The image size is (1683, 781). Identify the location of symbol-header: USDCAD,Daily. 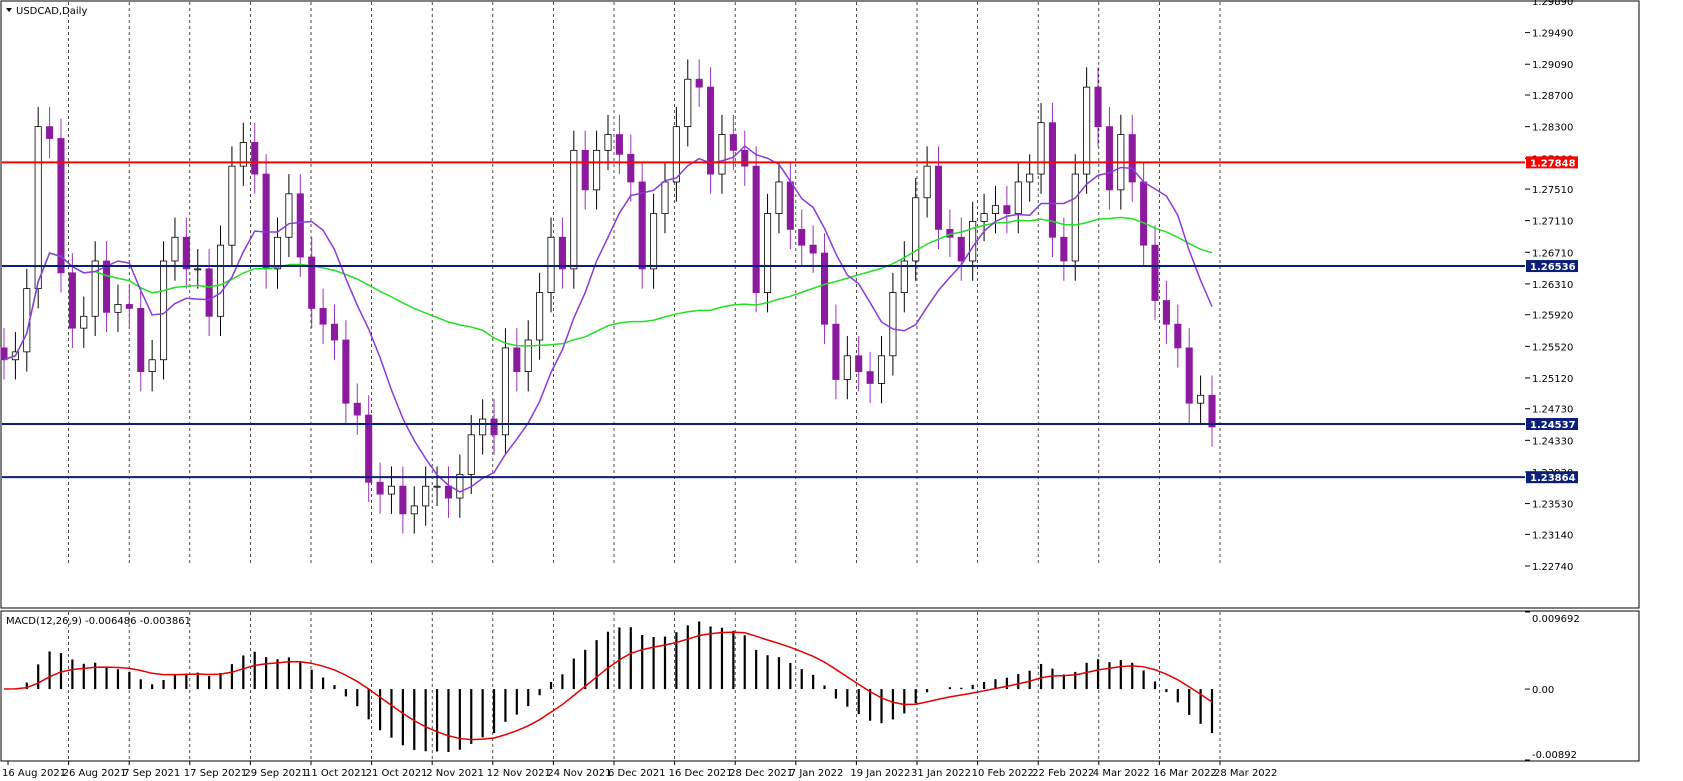
(46, 11).